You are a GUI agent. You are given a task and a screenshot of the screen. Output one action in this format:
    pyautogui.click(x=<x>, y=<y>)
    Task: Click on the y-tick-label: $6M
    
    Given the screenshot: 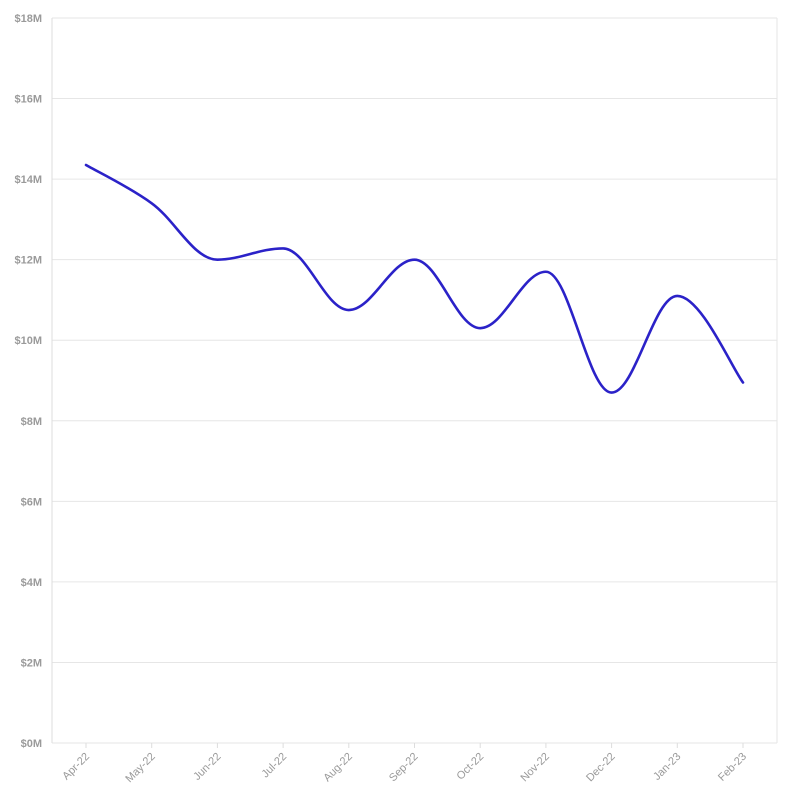 What is the action you would take?
    pyautogui.click(x=31, y=502)
    